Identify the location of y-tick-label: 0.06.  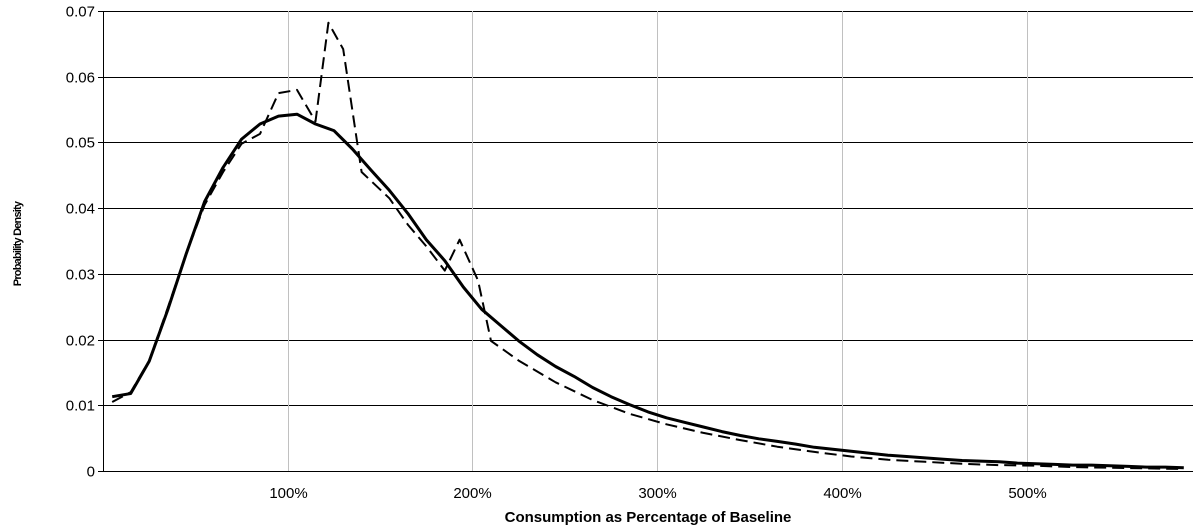
(80, 78).